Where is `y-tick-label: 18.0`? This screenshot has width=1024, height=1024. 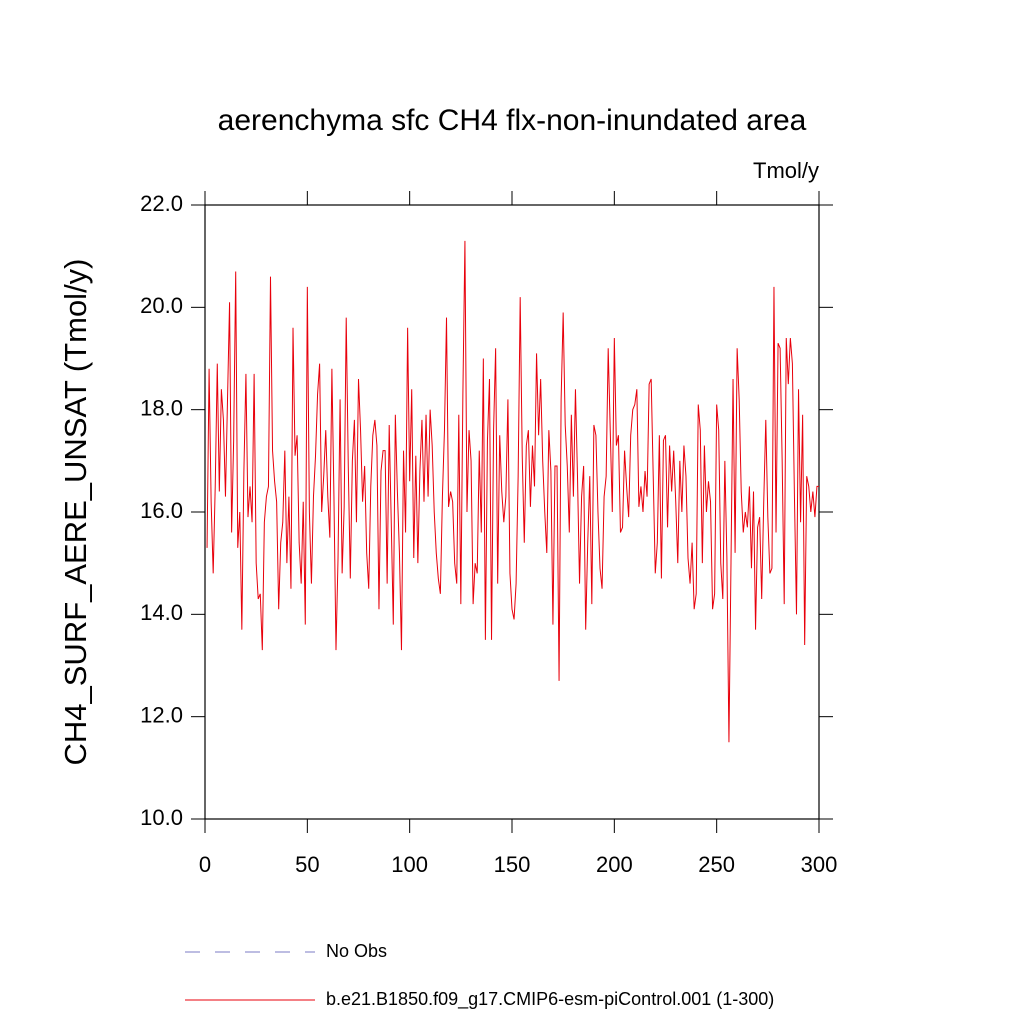 y-tick-label: 18.0 is located at coordinates (161, 407).